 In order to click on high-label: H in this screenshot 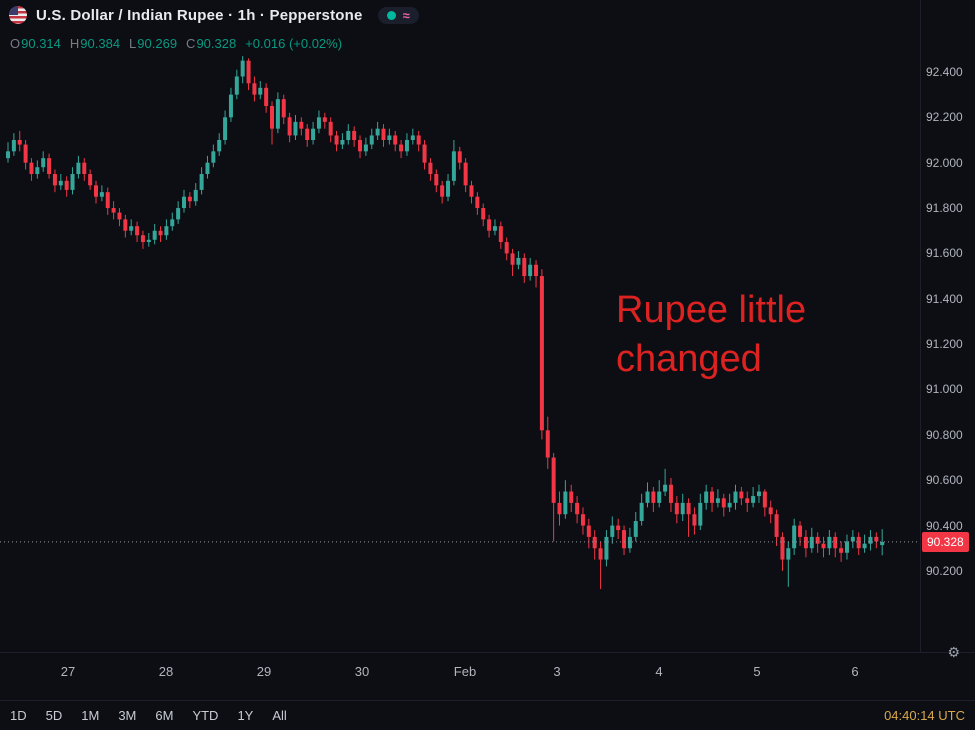, I will do `click(74, 43)`.